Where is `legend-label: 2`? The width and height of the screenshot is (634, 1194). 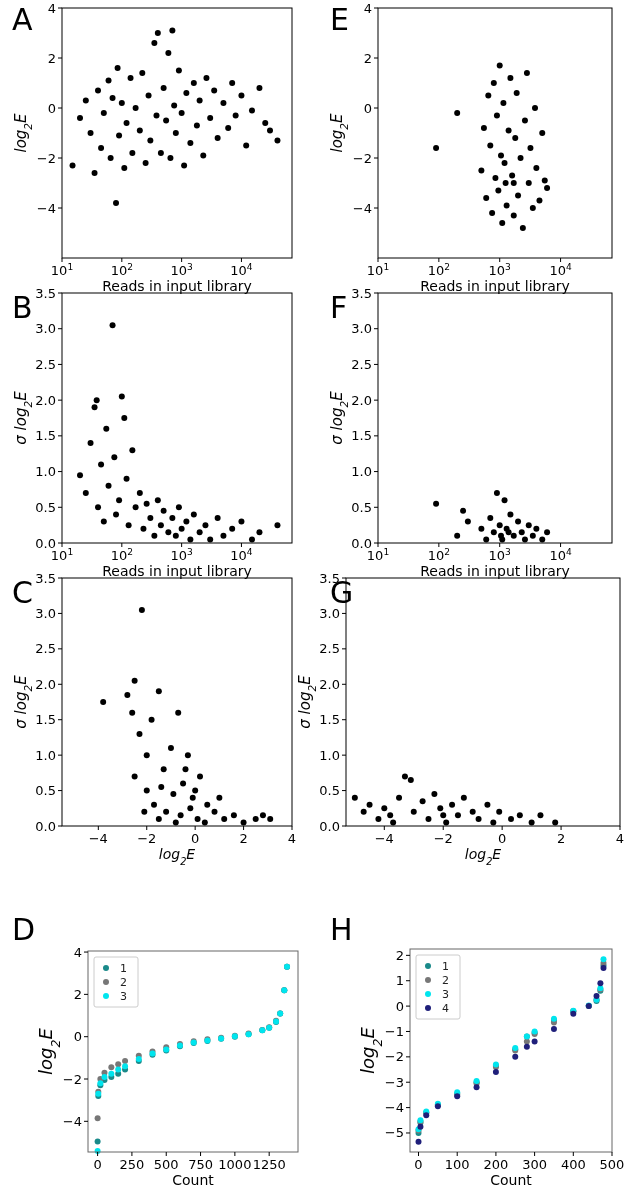
legend-label: 2 is located at coordinates (123, 982).